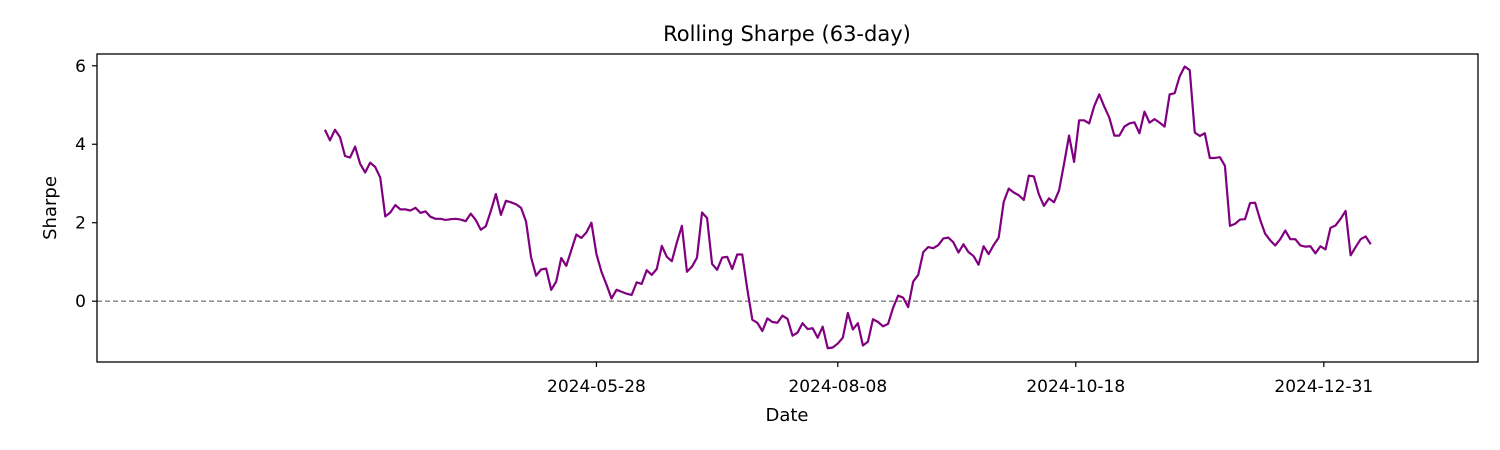 The height and width of the screenshot is (450, 1500). What do you see at coordinates (1323, 387) in the screenshot?
I see `x-tick-label: 2024-12-31` at bounding box center [1323, 387].